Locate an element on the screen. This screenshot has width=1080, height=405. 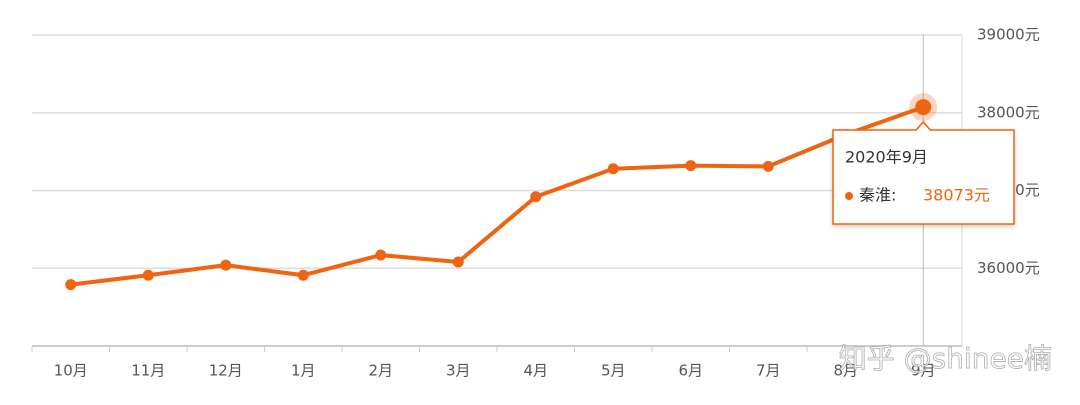
y-tick-label: 38000元 is located at coordinates (1008, 112).